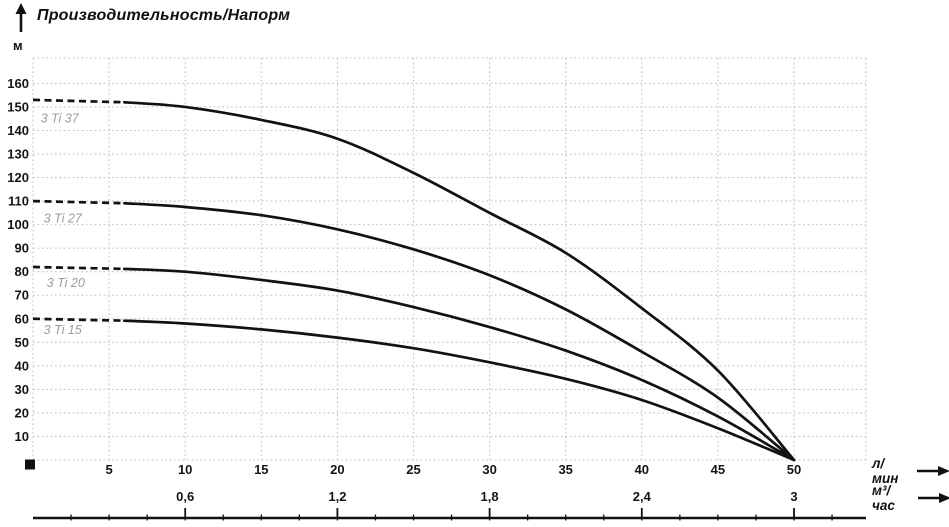 This screenshot has width=949, height=527. Describe the element at coordinates (642, 496) in the screenshot. I see `x2-tick-label: 2,4` at that location.